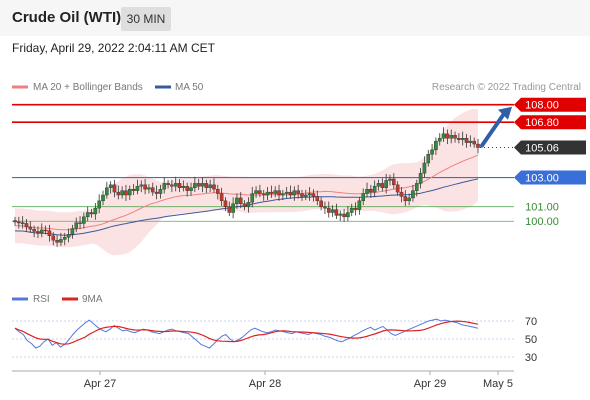  I want to click on rsi-legend-label: RSI, so click(41, 299).